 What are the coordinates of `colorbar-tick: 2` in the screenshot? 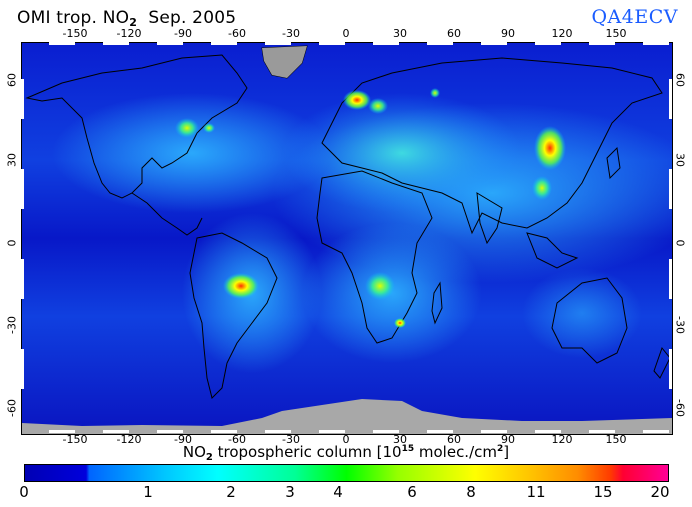 It's located at (231, 492).